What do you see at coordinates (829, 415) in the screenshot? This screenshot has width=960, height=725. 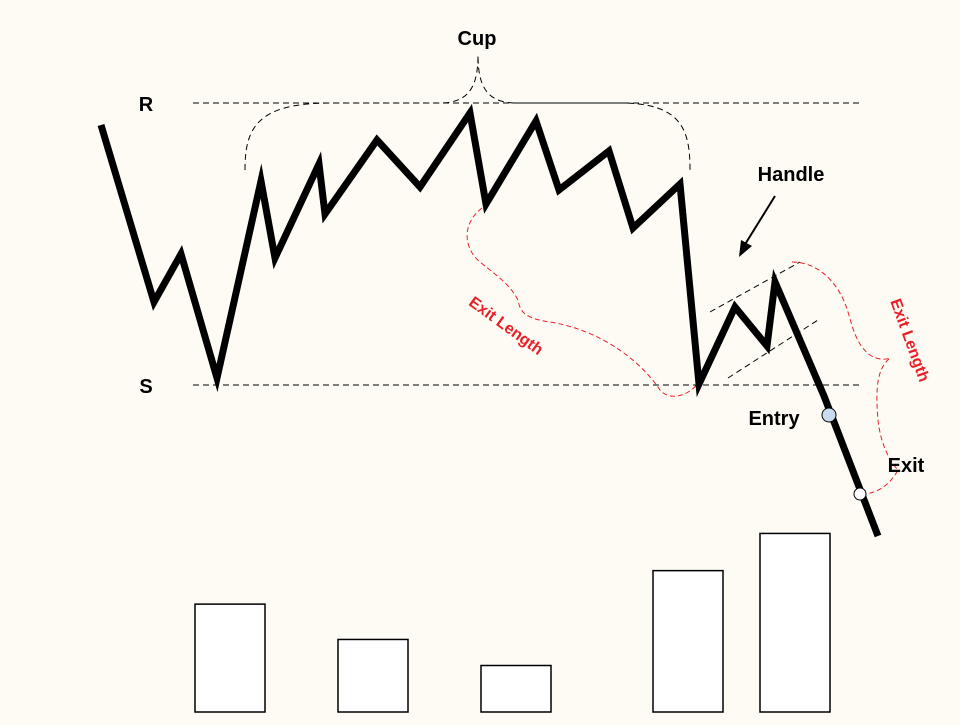 I see `entry-marker` at bounding box center [829, 415].